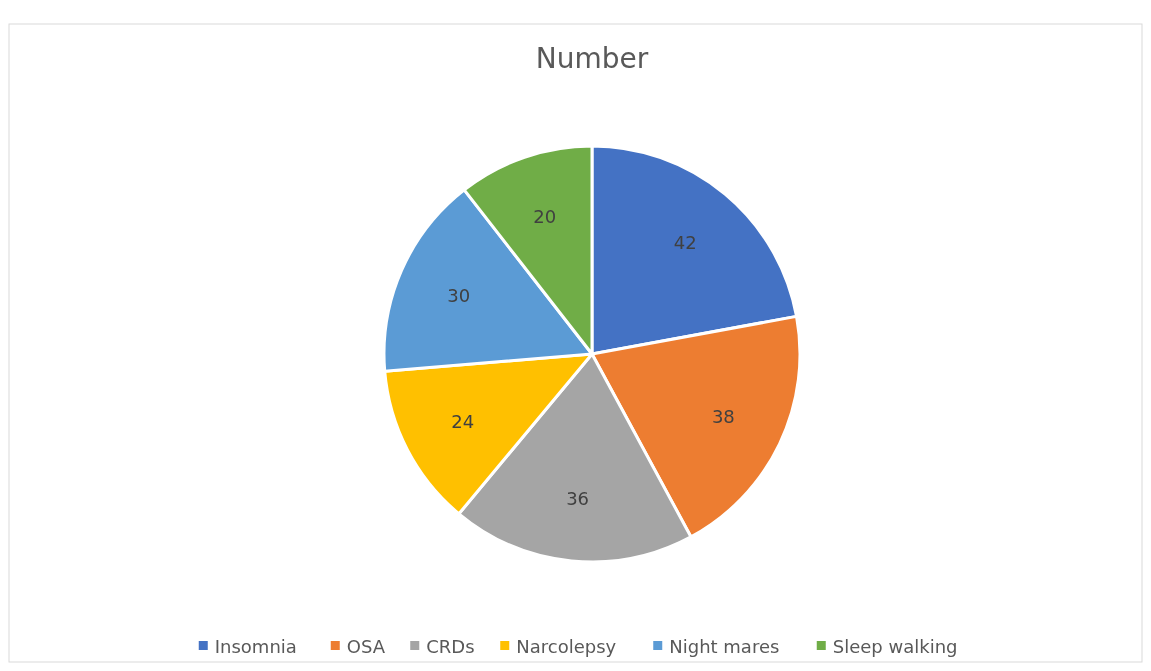  I want to click on legend-label: Insomnia, so click(255, 646).